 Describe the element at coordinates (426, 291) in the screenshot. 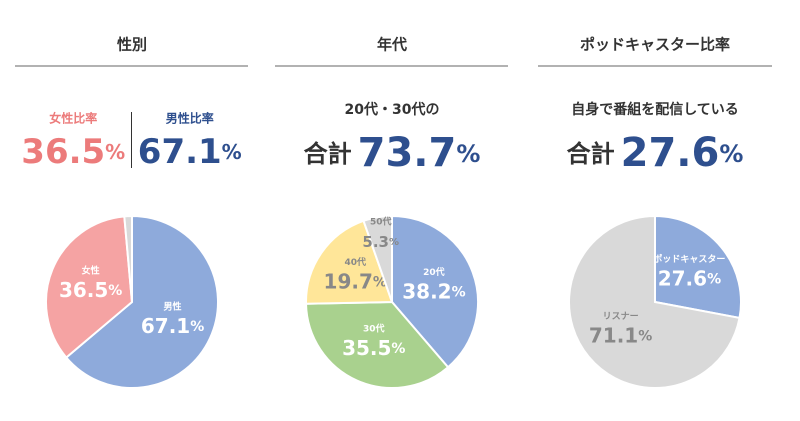

I see `slice-value: 38.2` at that location.